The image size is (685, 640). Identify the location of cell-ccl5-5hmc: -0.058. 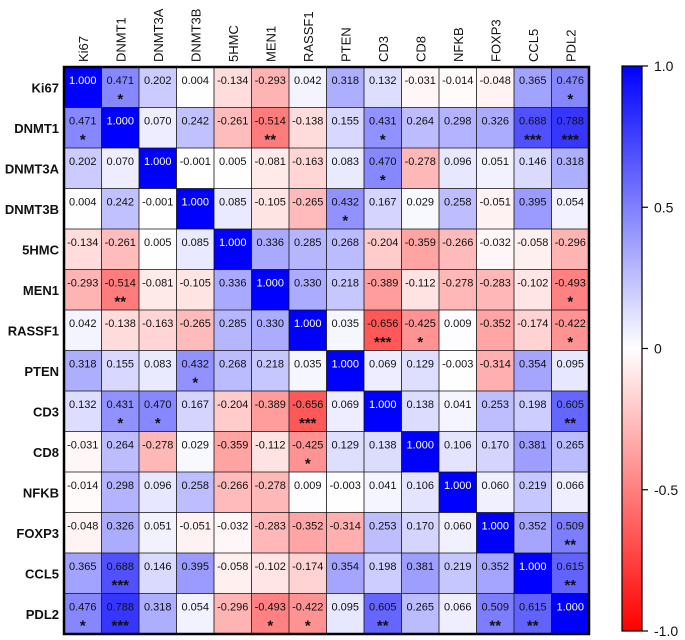
(233, 573).